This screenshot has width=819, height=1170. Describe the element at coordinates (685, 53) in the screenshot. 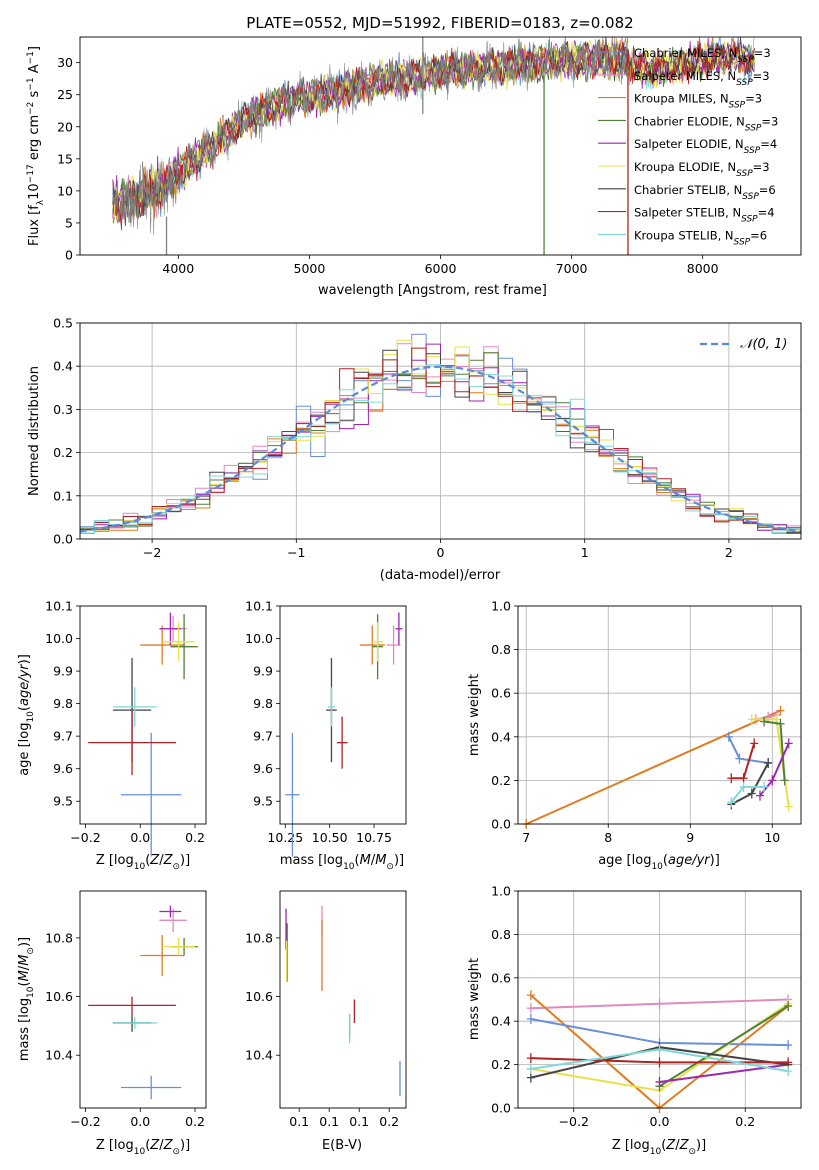

I see `label-segment: Chabrier MILES, N` at that location.